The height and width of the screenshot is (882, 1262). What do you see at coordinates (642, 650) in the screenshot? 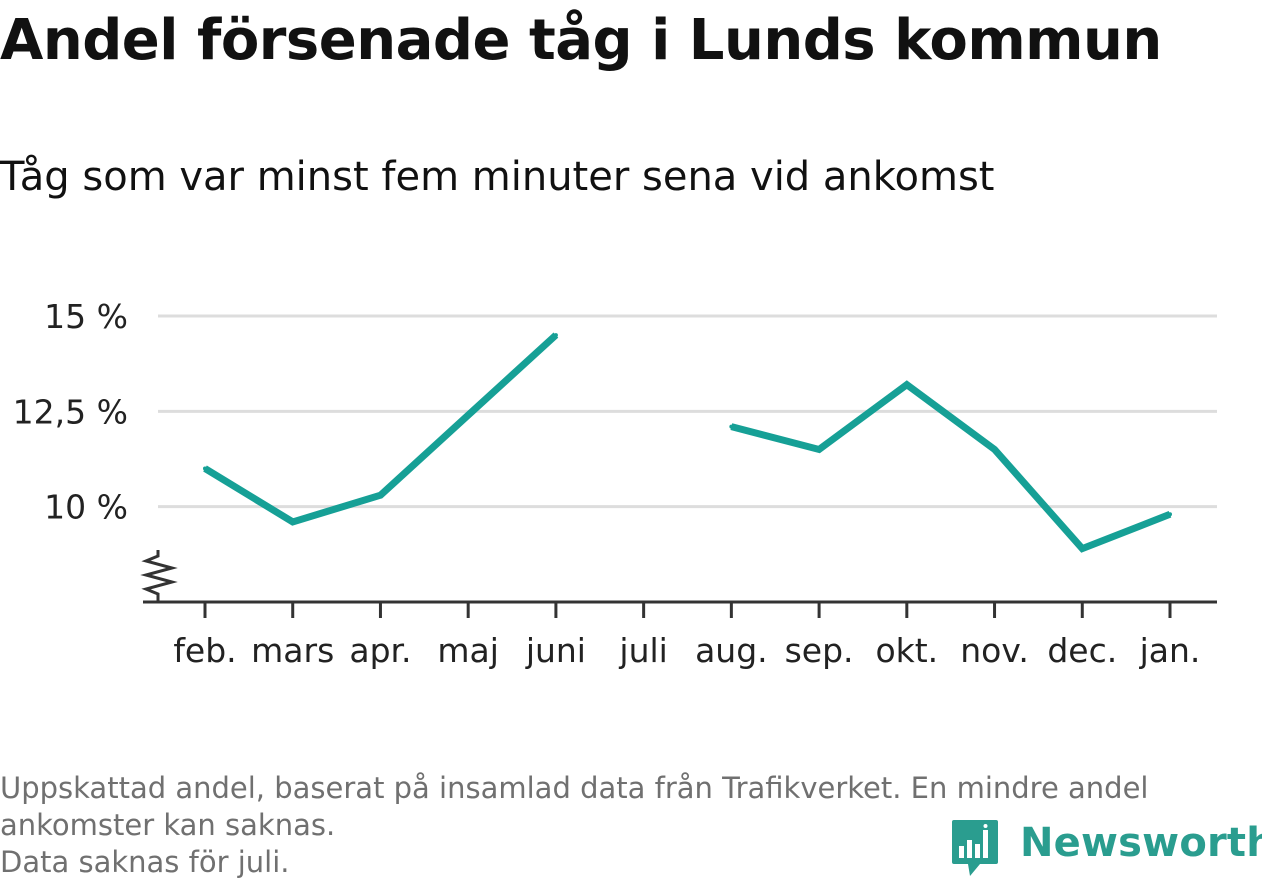
I see `x-tick-label: juli` at bounding box center [642, 650].